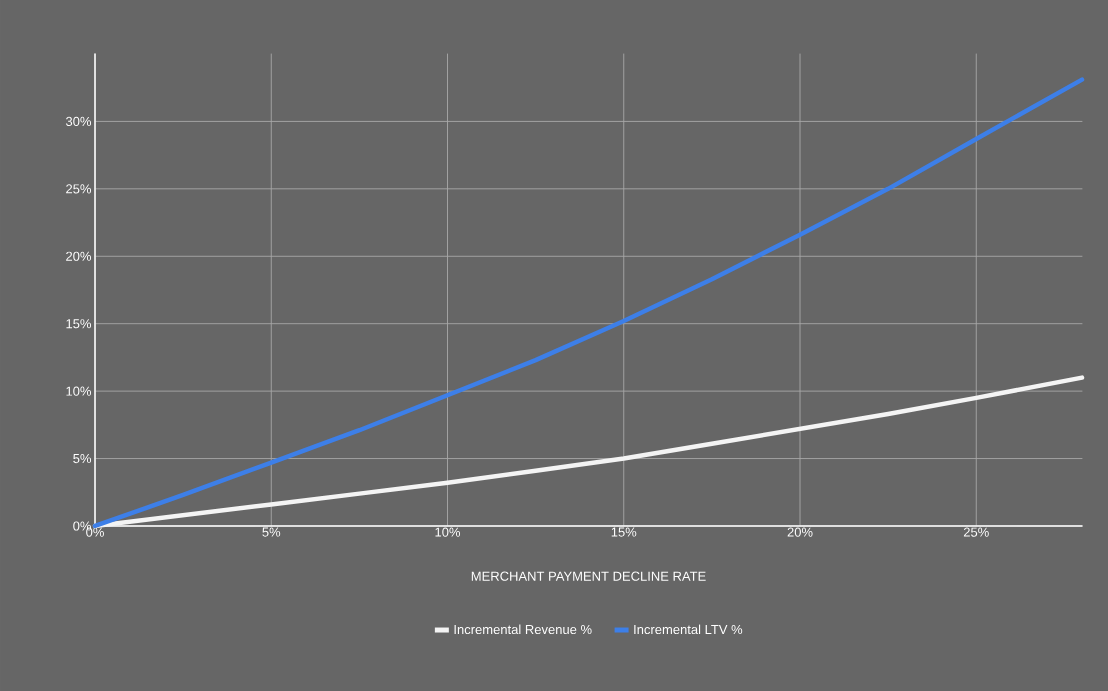 The width and height of the screenshot is (1108, 691). I want to click on x-tick-label: 15%, so click(624, 532).